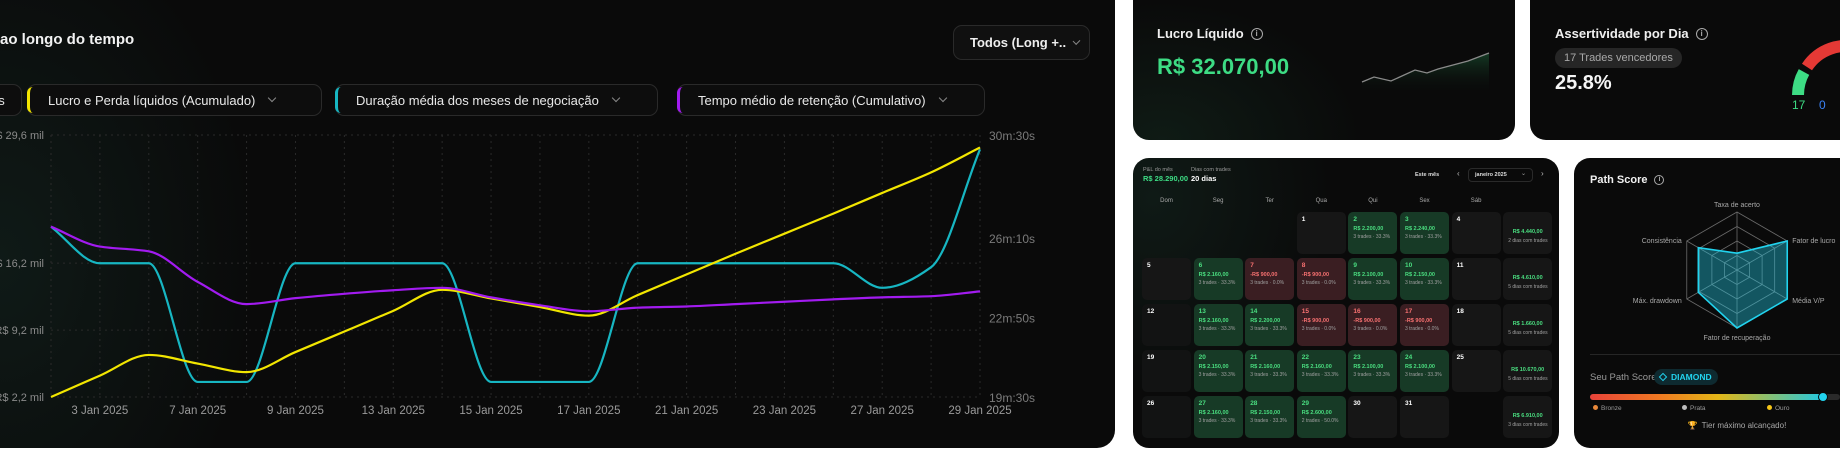 Image resolution: width=1840 pixels, height=451 pixels. Describe the element at coordinates (1528, 333) in the screenshot. I see `week-trade-days: 5 dias com trades` at that location.